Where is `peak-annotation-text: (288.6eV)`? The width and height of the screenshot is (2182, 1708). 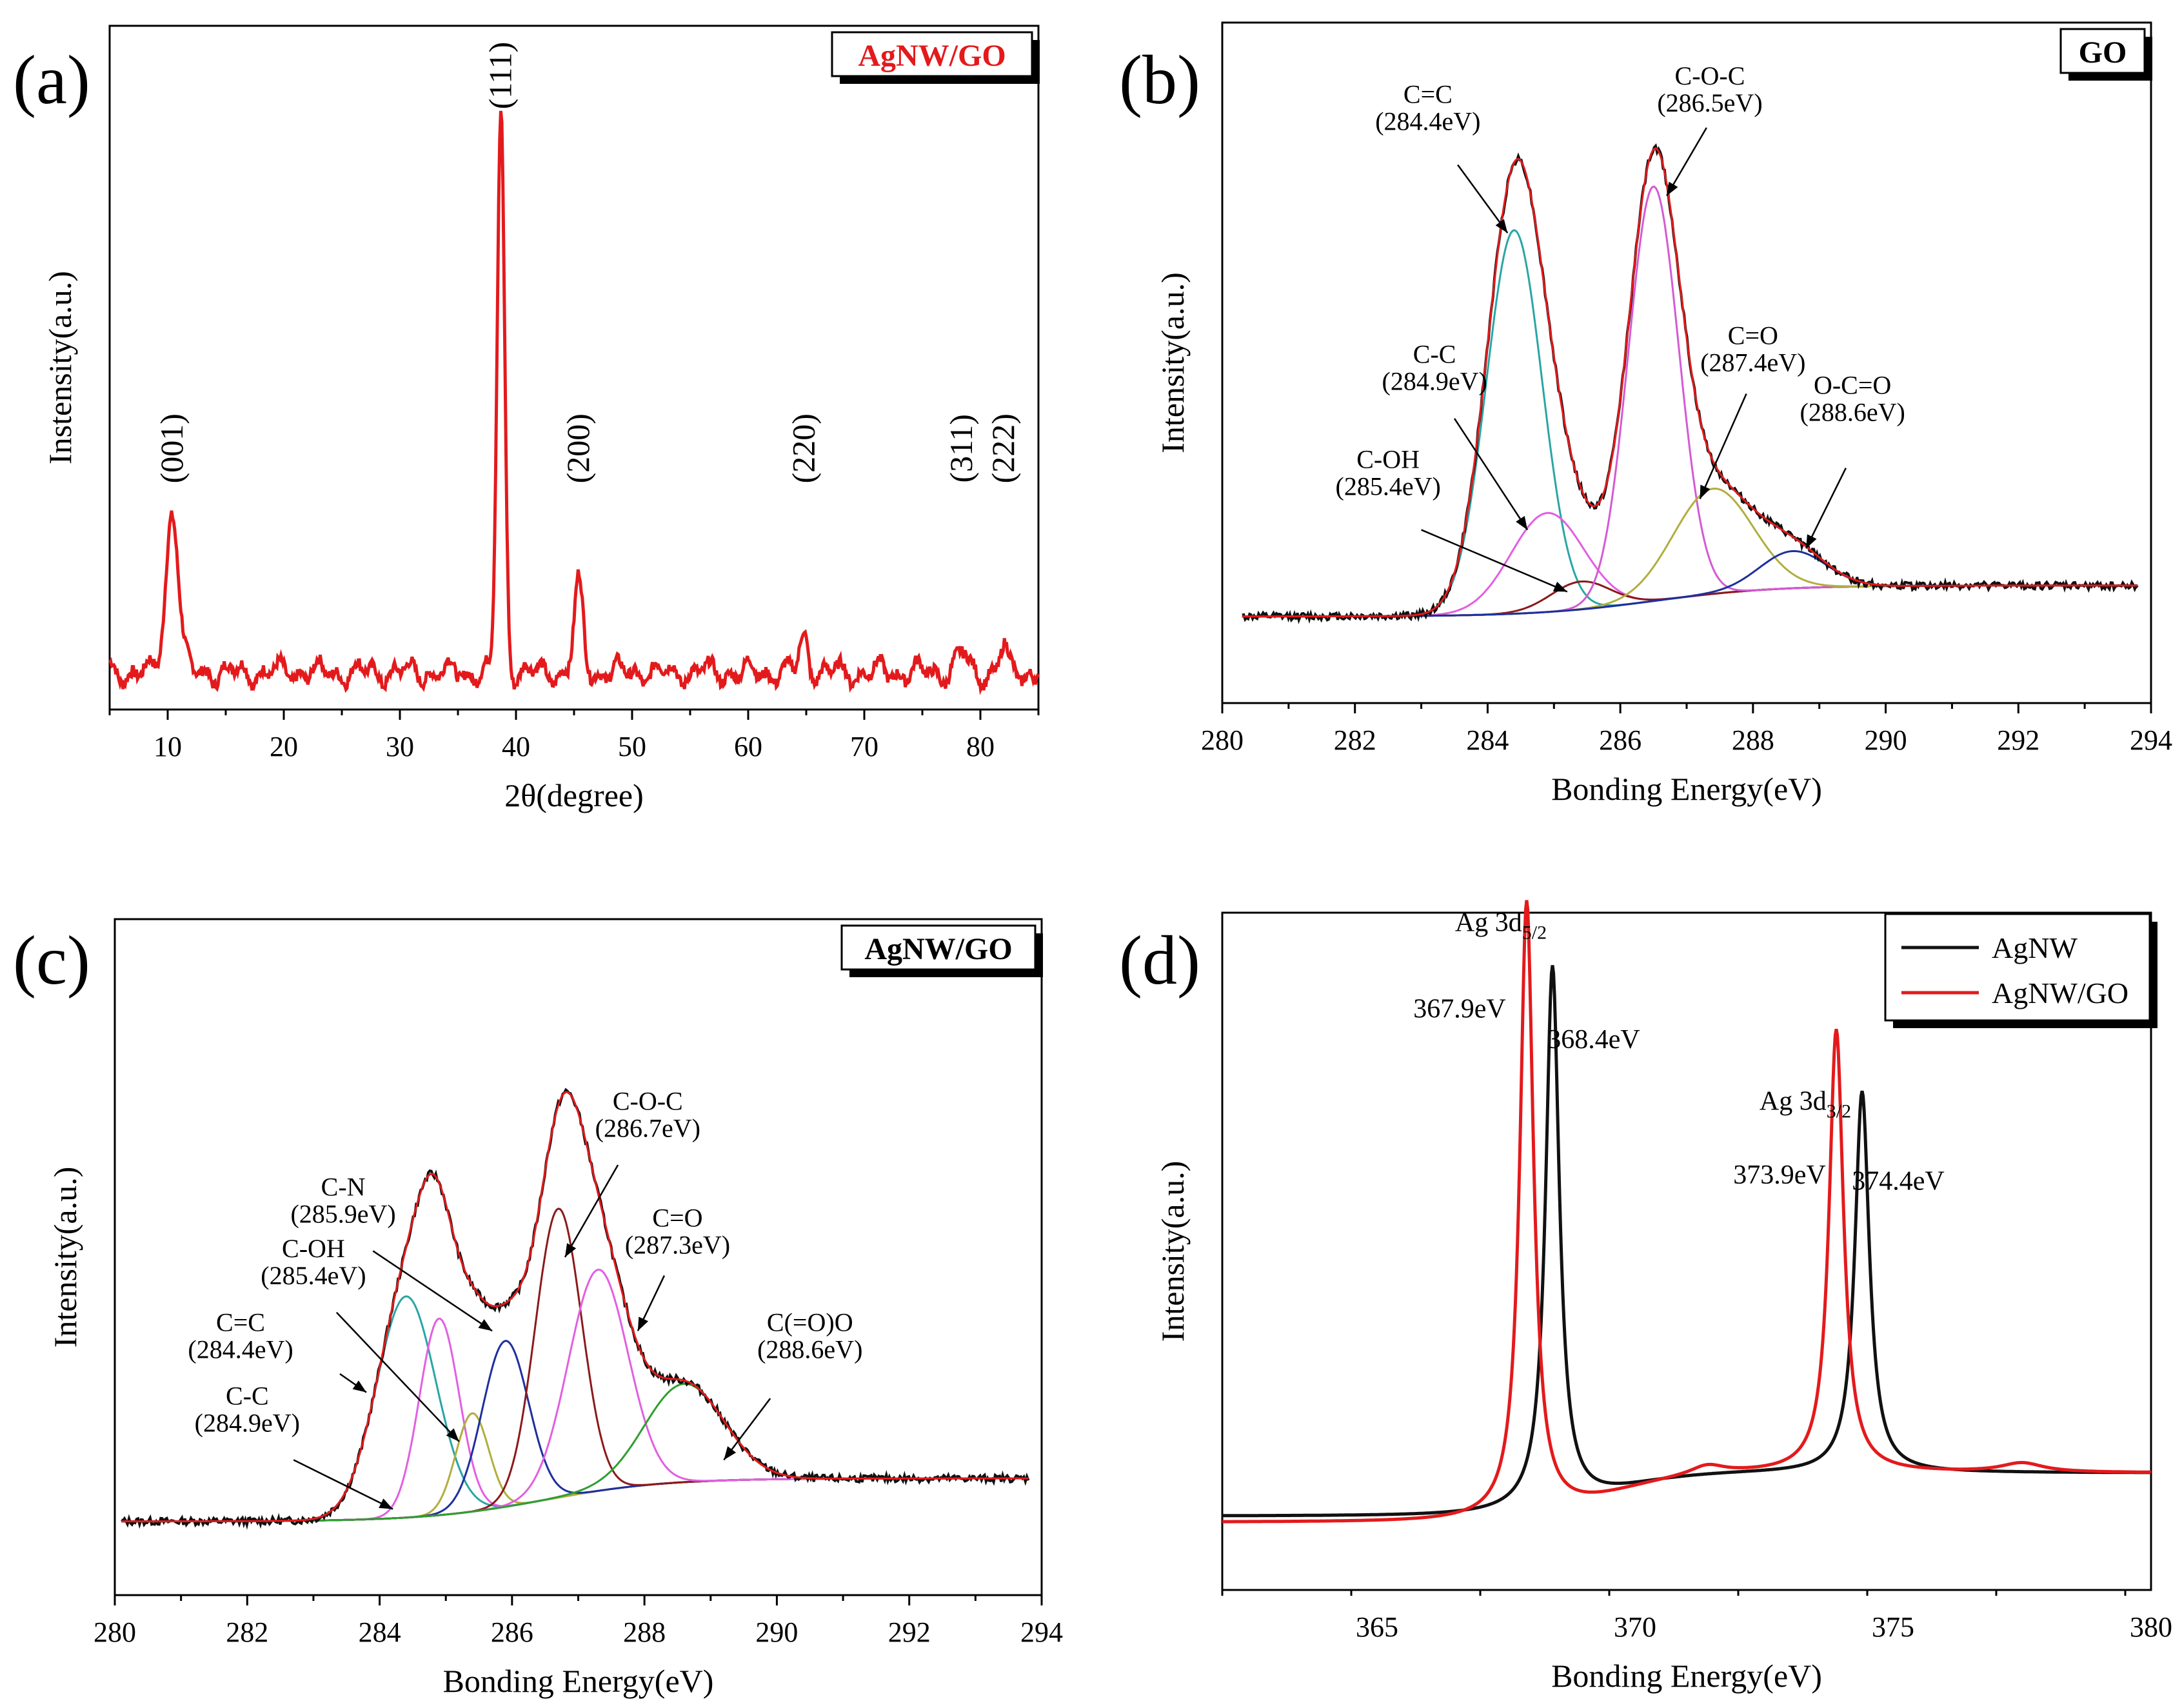 peak-annotation-text: (288.6eV) is located at coordinates (809, 1349).